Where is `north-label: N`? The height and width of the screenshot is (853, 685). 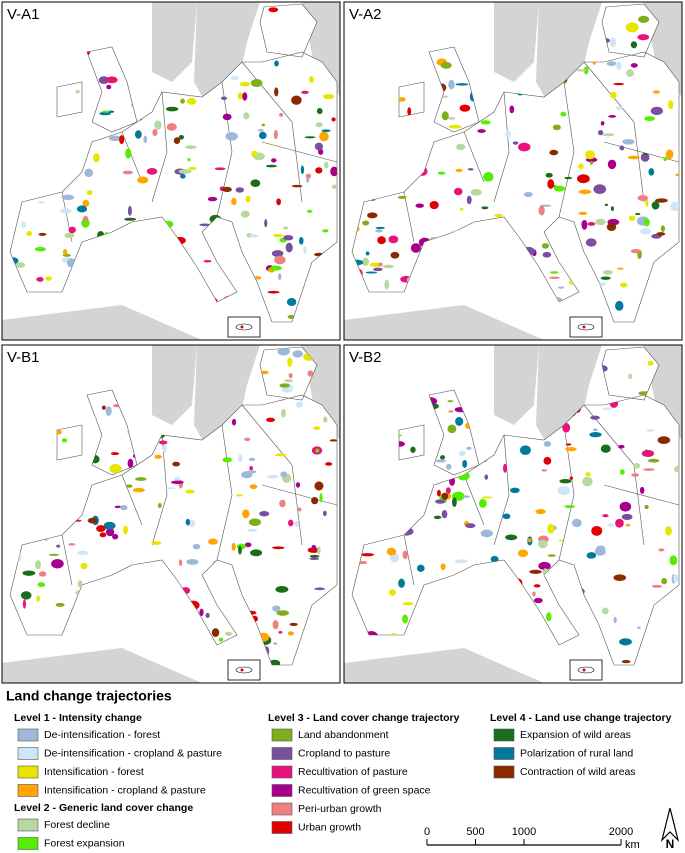 north-label: N is located at coordinates (670, 844).